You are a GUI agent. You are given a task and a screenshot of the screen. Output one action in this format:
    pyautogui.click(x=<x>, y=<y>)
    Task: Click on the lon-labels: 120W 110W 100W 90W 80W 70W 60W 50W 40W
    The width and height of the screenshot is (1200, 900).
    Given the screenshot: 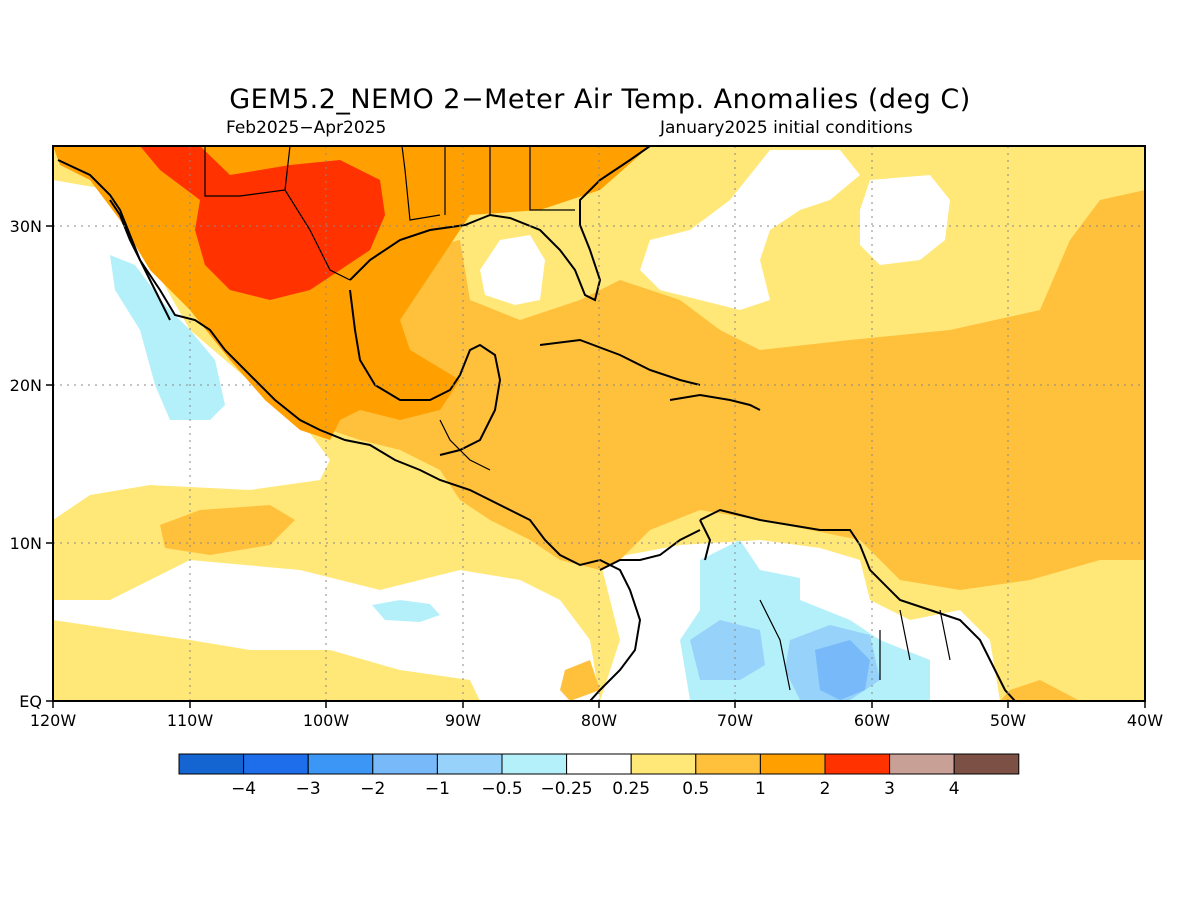 What is the action you would take?
    pyautogui.click(x=596, y=720)
    